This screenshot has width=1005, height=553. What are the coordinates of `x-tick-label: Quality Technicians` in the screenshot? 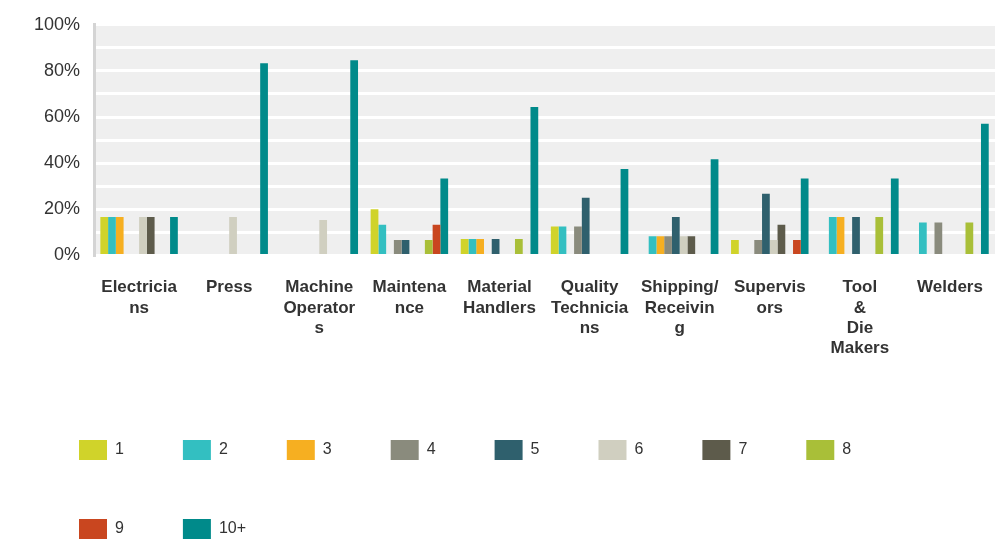 It's located at (590, 307).